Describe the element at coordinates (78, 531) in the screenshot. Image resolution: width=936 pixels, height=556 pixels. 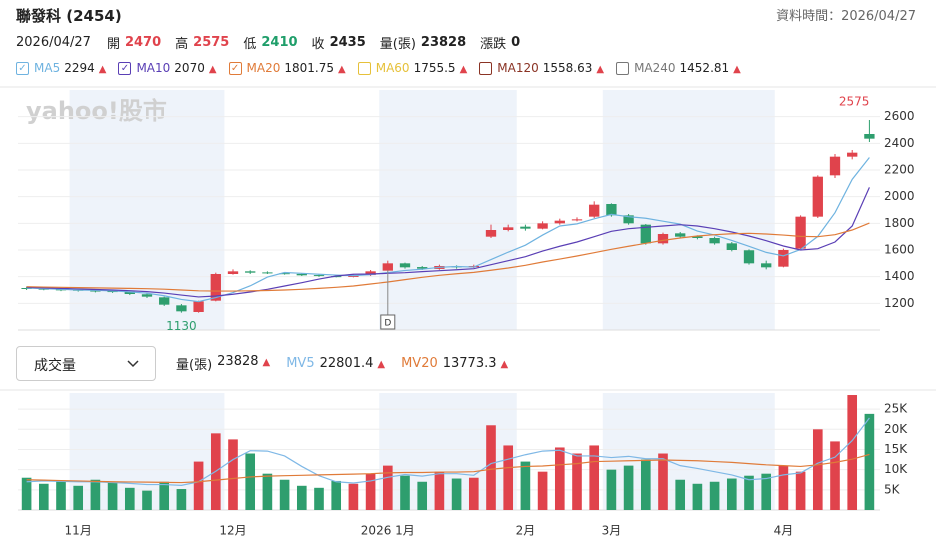
I see `x-tick-label: 11月` at that location.